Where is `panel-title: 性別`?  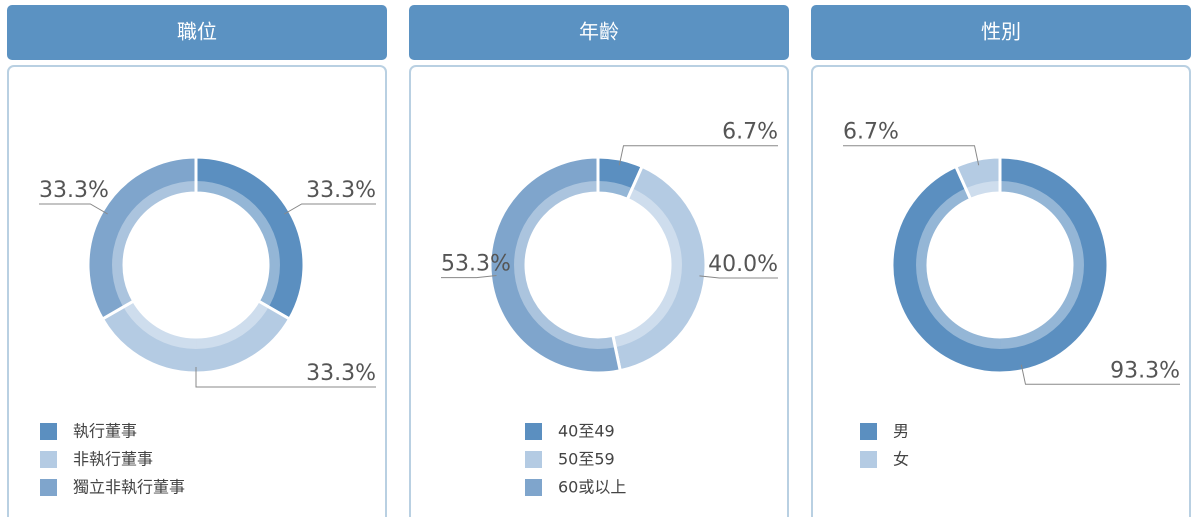
panel-title: 性別 is located at coordinates (1001, 32).